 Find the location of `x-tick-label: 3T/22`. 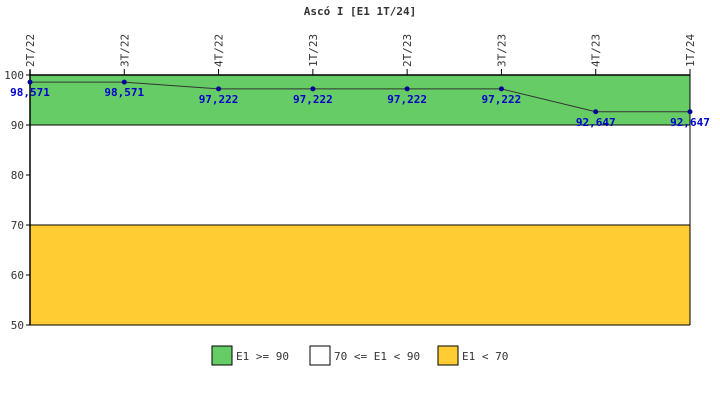

x-tick-label: 3T/22 is located at coordinates (124, 50).